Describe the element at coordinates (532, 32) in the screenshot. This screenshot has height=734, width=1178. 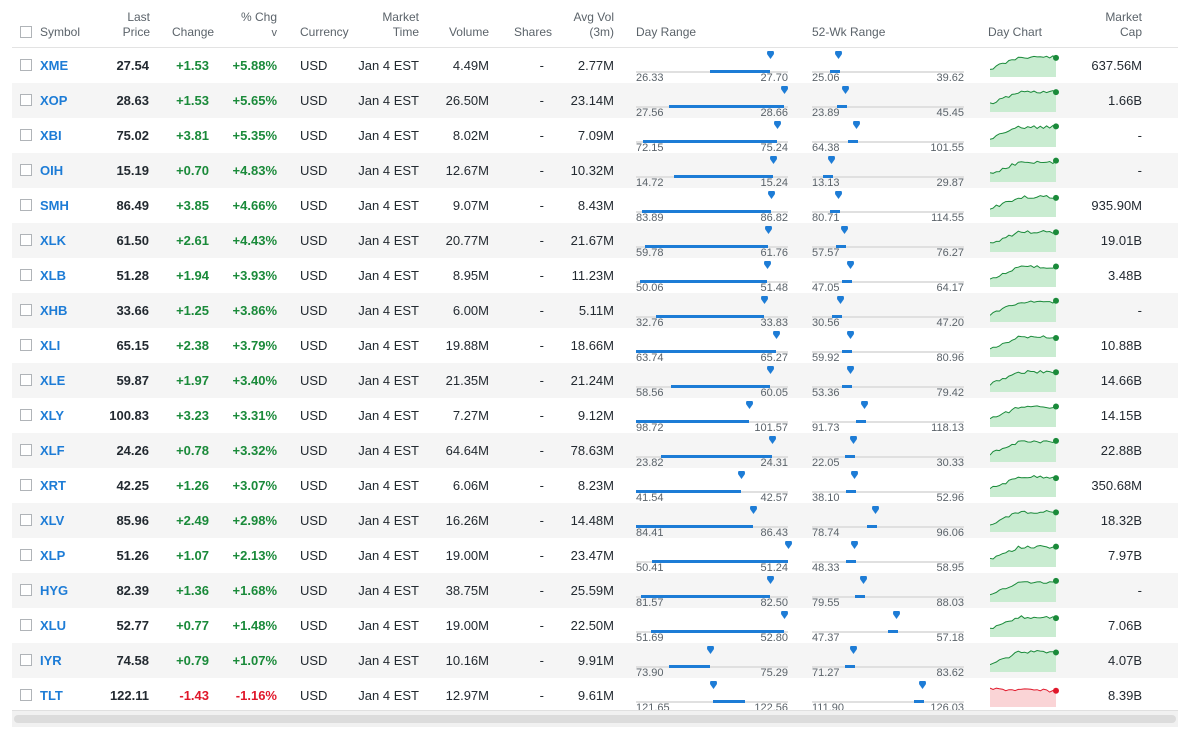
I see `col-shares: Shares` at that location.